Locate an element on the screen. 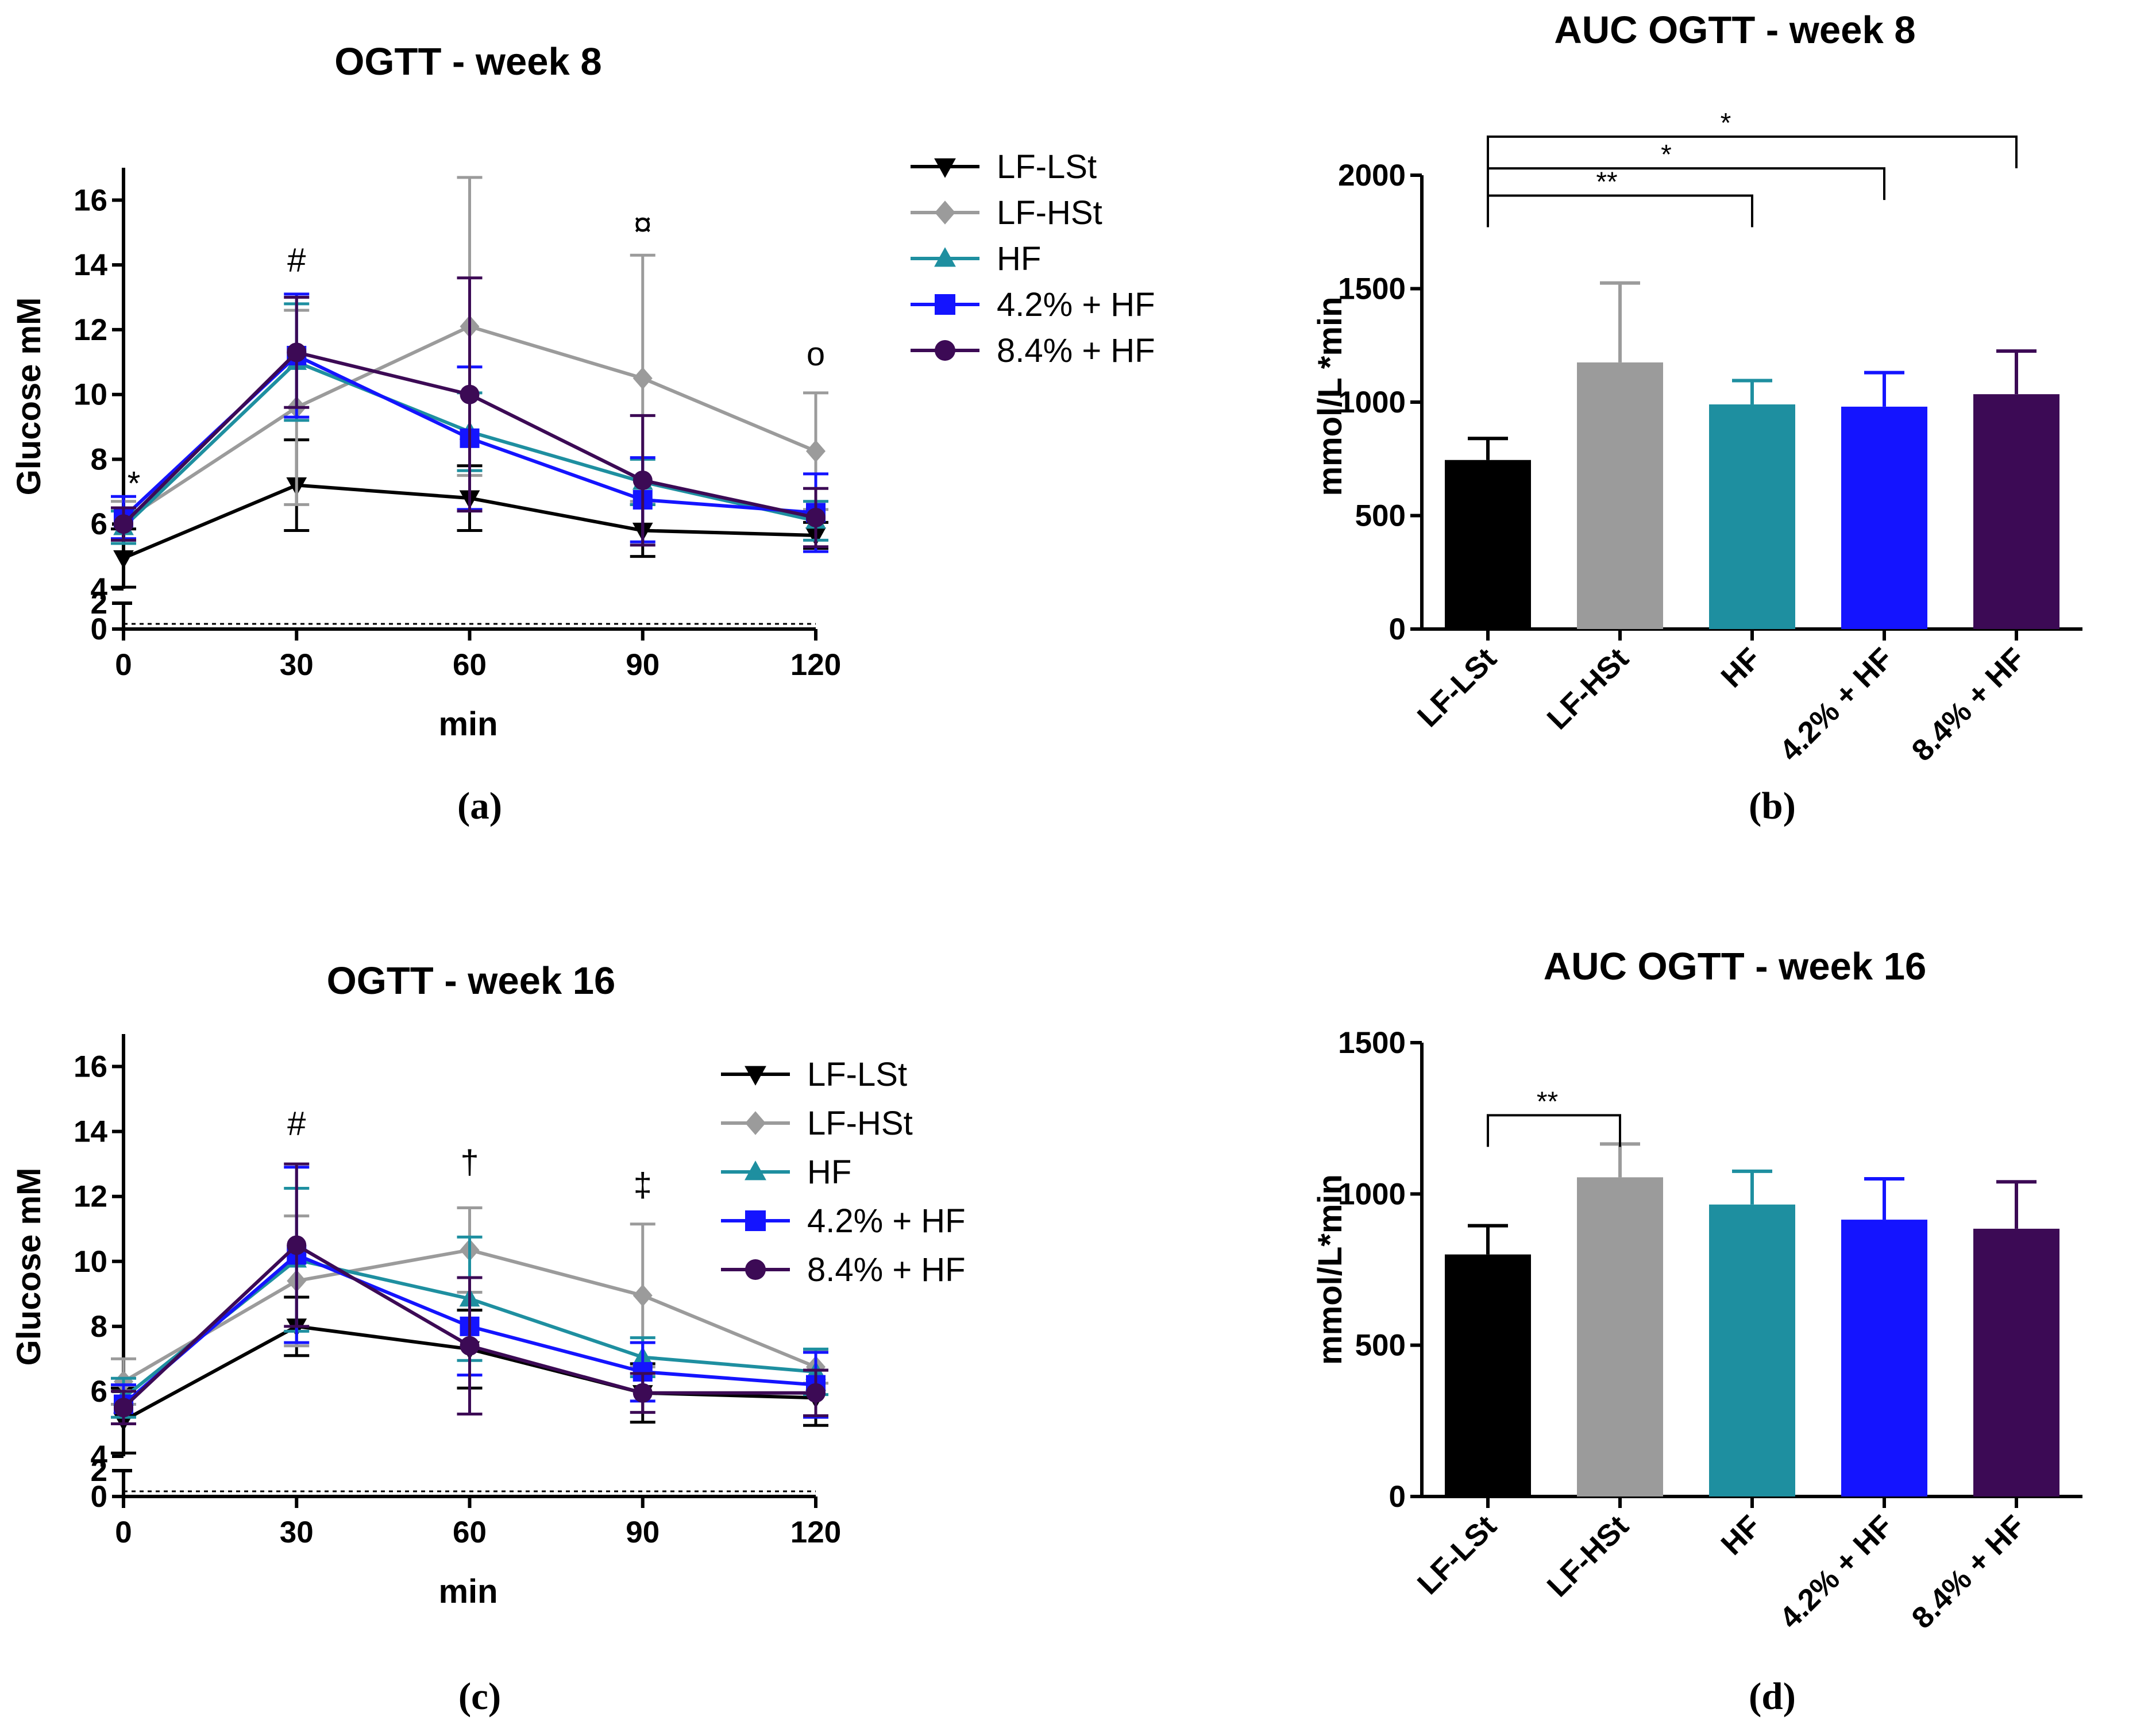 The width and height of the screenshot is (2156, 1728). legend-item-8-4-hf: 8.4% + HF is located at coordinates (1033, 350).